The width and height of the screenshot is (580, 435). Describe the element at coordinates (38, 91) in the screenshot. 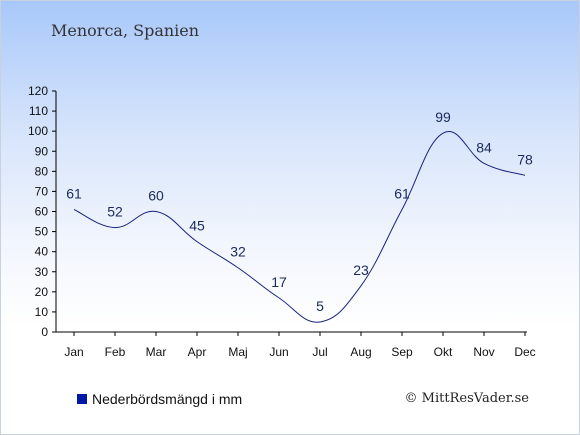

I see `y-tick-label: 120` at that location.